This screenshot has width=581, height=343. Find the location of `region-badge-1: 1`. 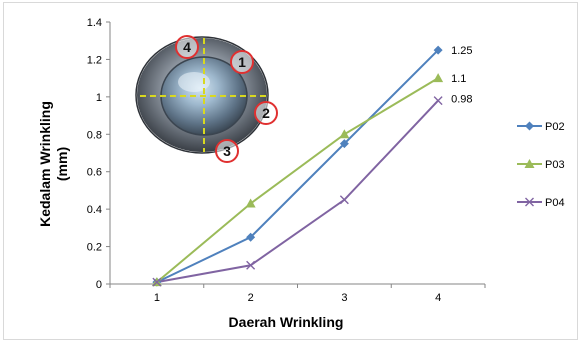

region-badge-1: 1 is located at coordinates (242, 62).